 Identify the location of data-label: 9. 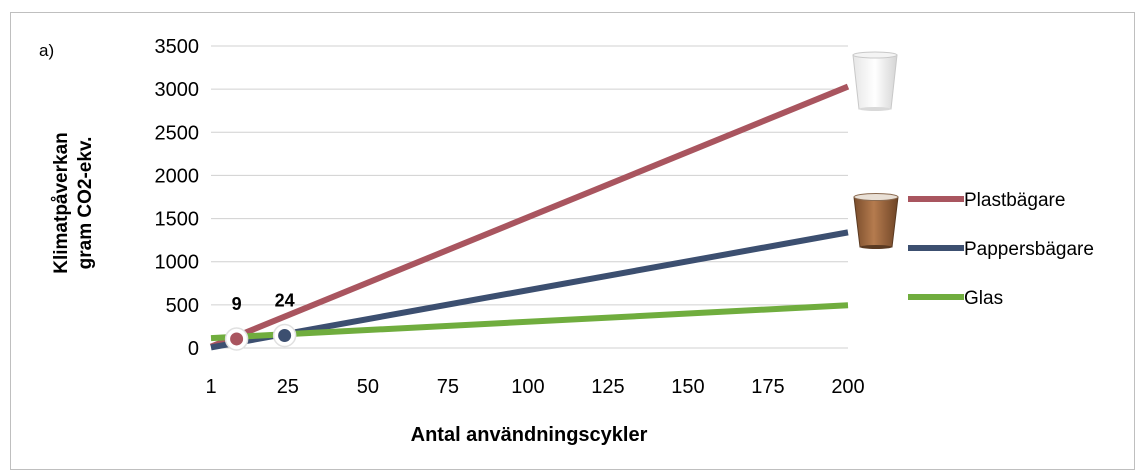
(237, 304).